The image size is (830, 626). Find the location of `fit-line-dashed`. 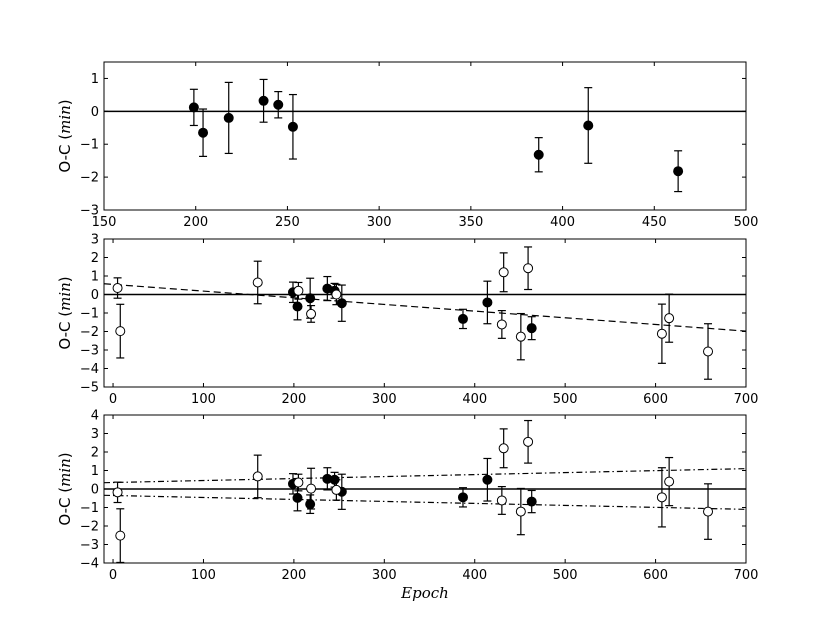

fit-line-dashed is located at coordinates (425, 307).